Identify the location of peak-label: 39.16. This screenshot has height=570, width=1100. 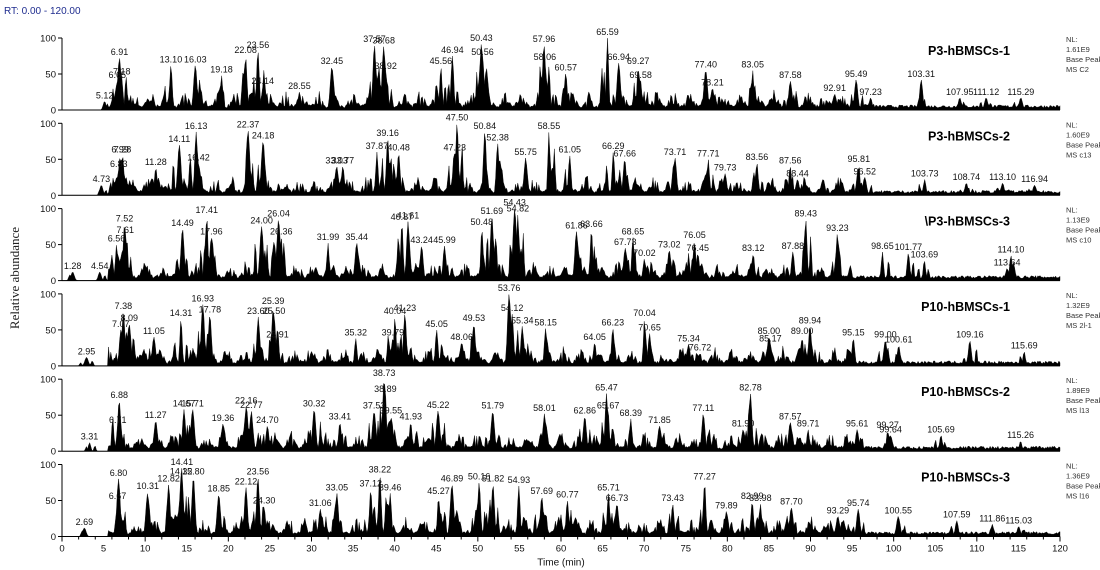
(387, 133).